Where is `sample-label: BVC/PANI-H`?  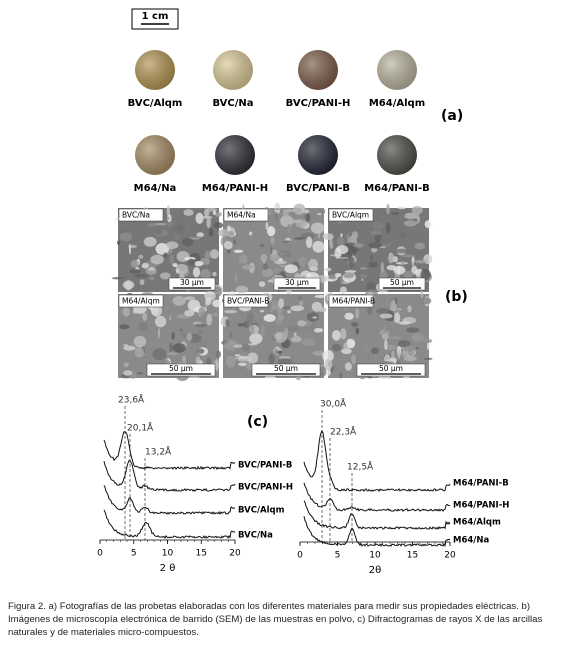
sample-label: BVC/PANI-H is located at coordinates (318, 103).